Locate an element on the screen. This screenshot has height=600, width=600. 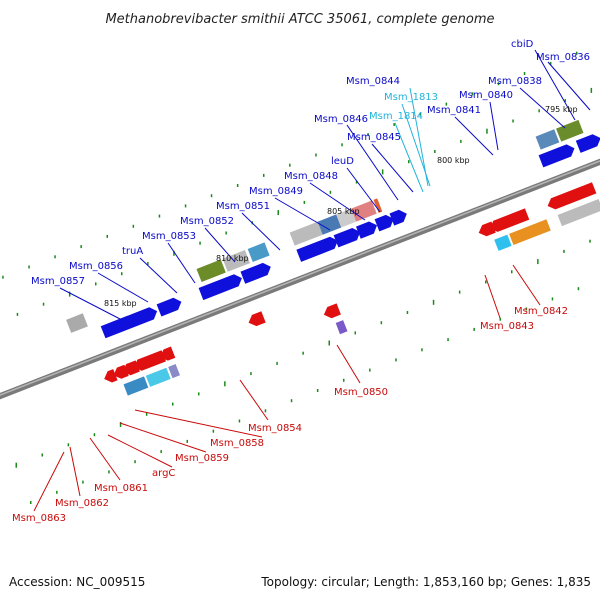
rna-gene-labels: Msm_1813 Msm_1814 is located at coordinates (403, 107).